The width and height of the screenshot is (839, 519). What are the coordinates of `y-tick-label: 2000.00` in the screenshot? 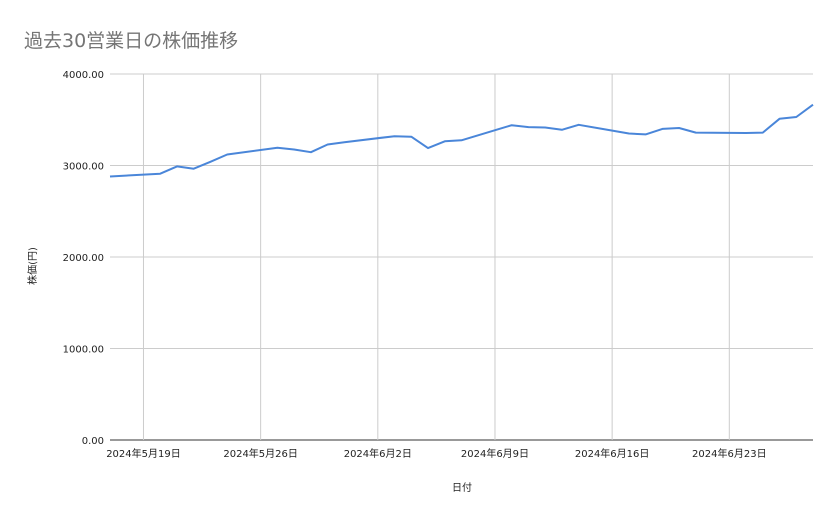 It's located at (83, 258).